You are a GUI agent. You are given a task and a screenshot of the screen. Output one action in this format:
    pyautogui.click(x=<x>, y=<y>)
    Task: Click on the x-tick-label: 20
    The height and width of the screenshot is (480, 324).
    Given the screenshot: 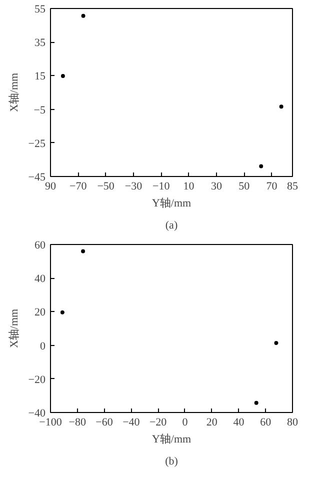 What is the action you would take?
    pyautogui.click(x=212, y=422)
    